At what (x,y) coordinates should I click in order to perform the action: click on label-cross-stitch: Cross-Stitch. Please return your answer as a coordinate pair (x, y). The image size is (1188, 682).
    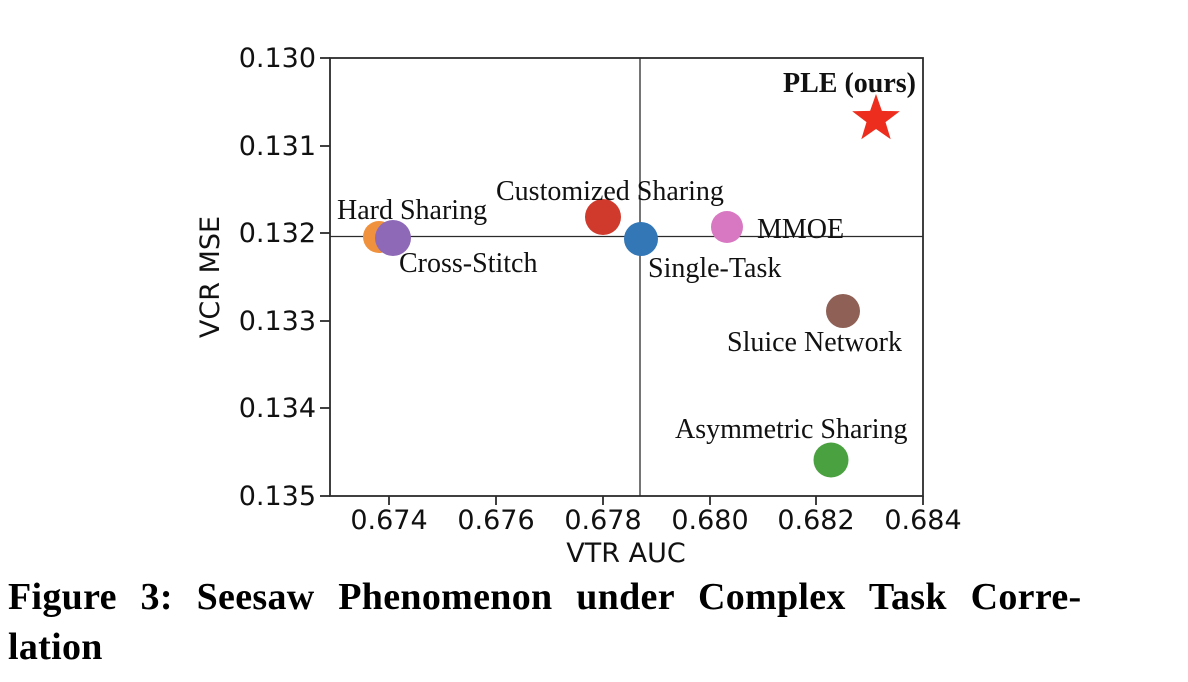
    Looking at the image, I should click on (468, 263).